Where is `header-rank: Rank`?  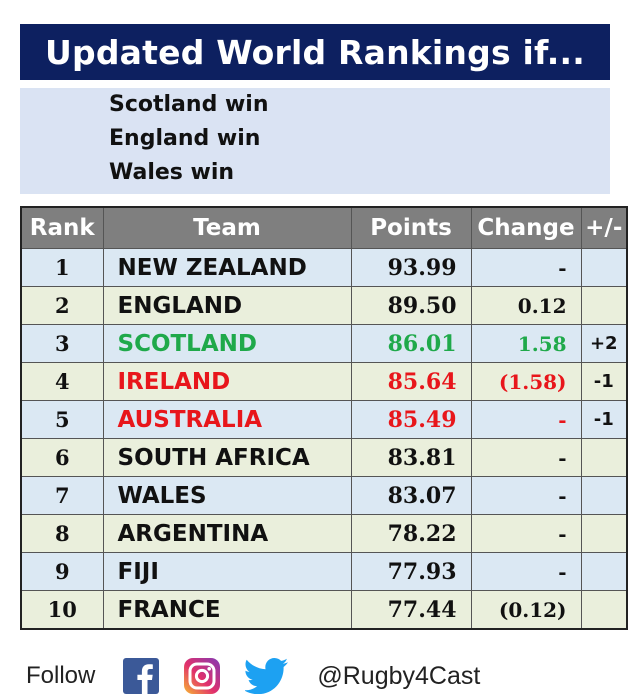 header-rank: Rank is located at coordinates (62, 227).